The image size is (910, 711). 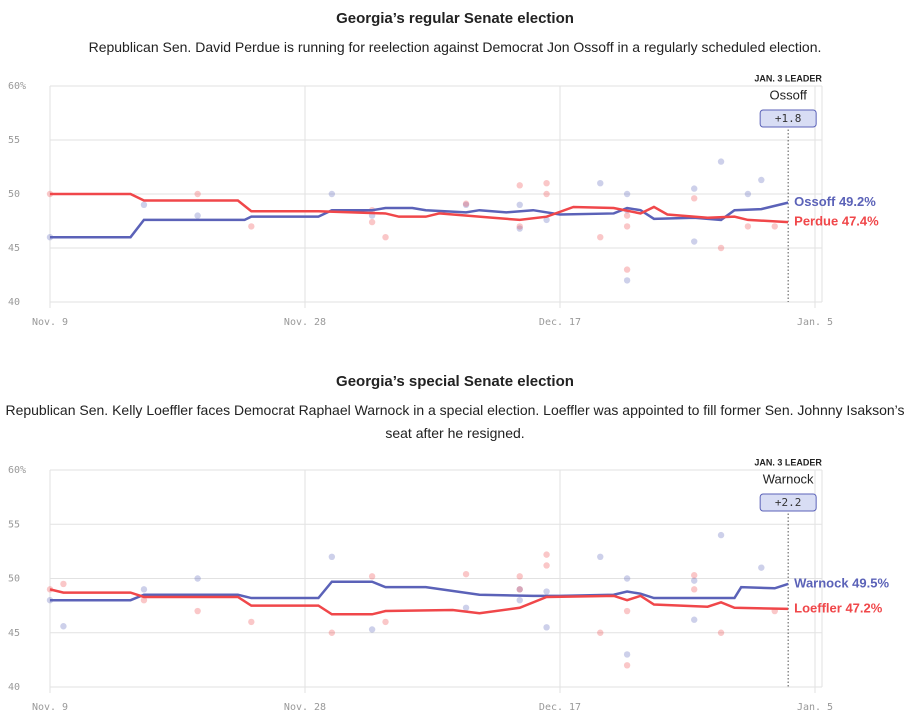 I want to click on leader-margin: +2.2, so click(x=788, y=502).